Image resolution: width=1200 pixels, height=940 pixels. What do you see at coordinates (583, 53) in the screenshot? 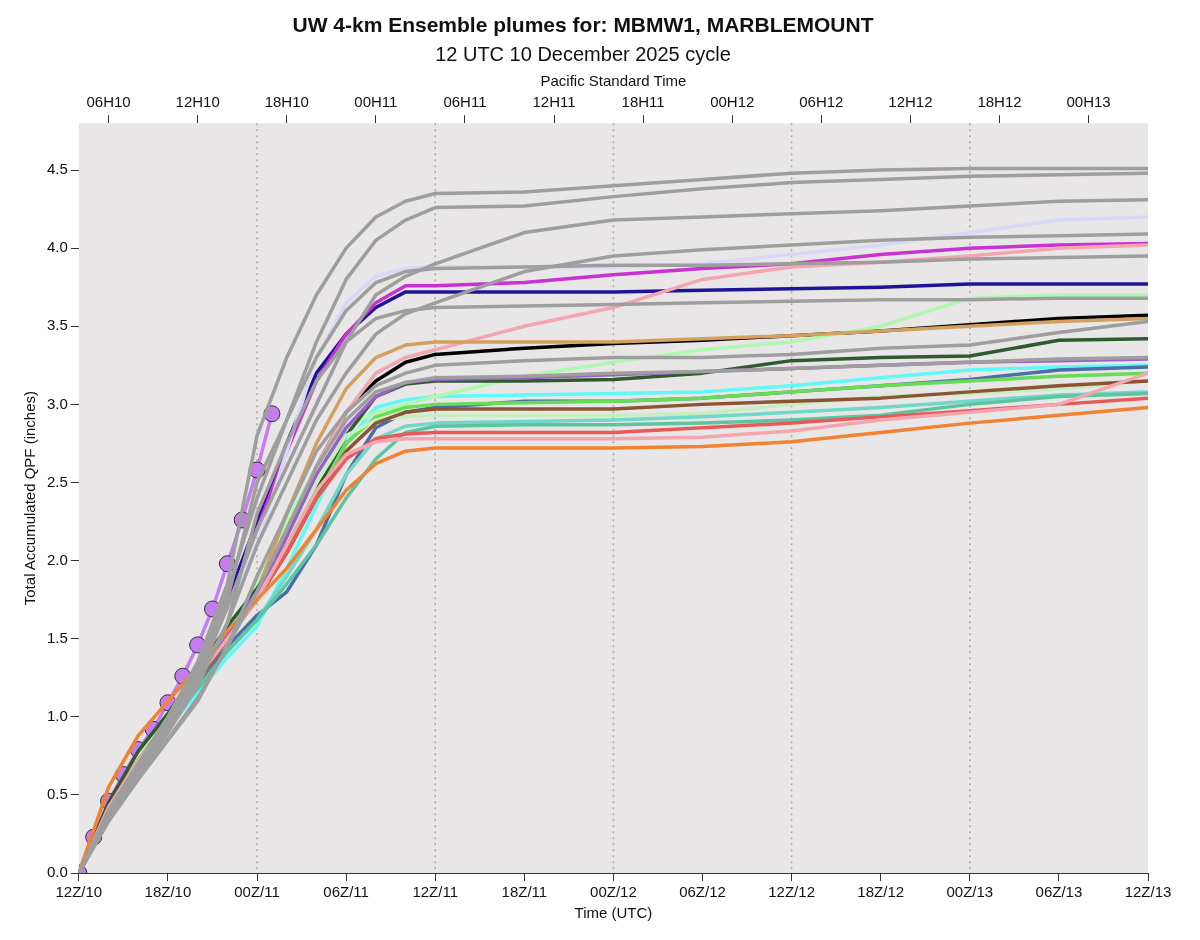
I see `chart-subtitle: 12 UTC 10 December 2025 cycle` at bounding box center [583, 53].